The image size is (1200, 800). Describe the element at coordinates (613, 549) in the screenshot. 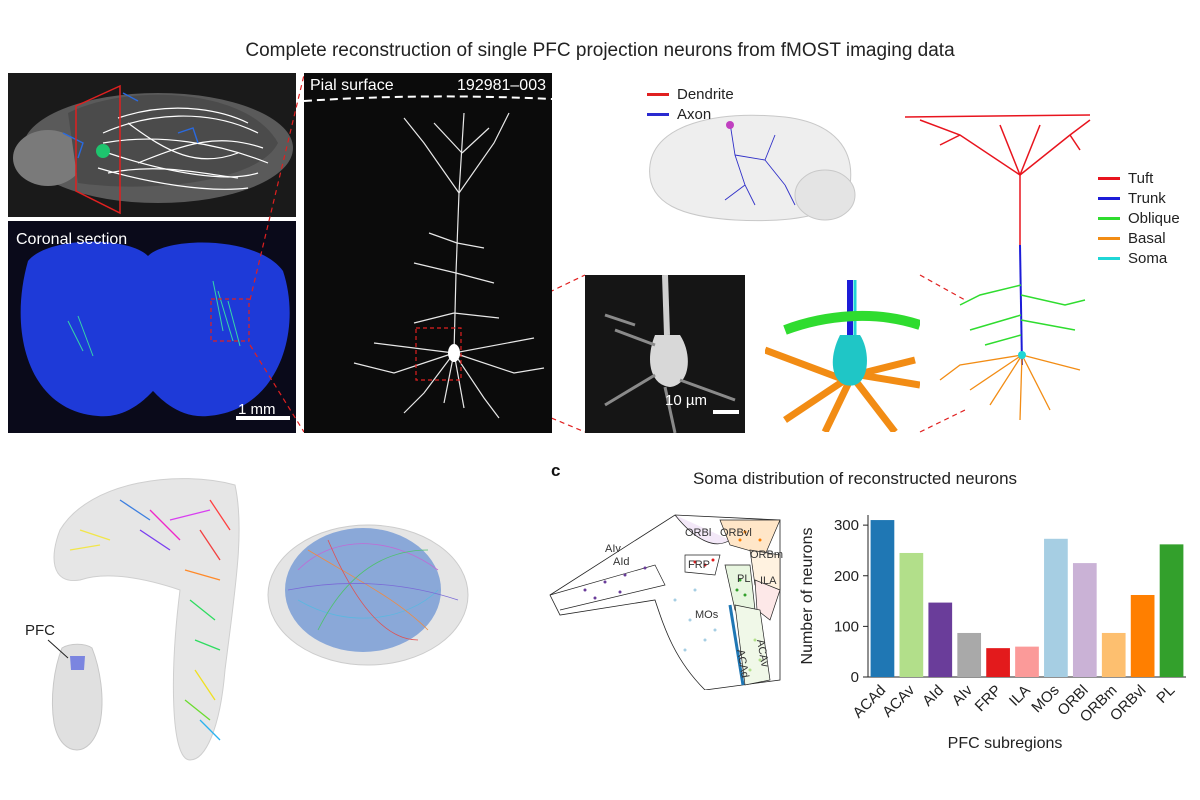

I see `map-label-aiv: AIv` at that location.